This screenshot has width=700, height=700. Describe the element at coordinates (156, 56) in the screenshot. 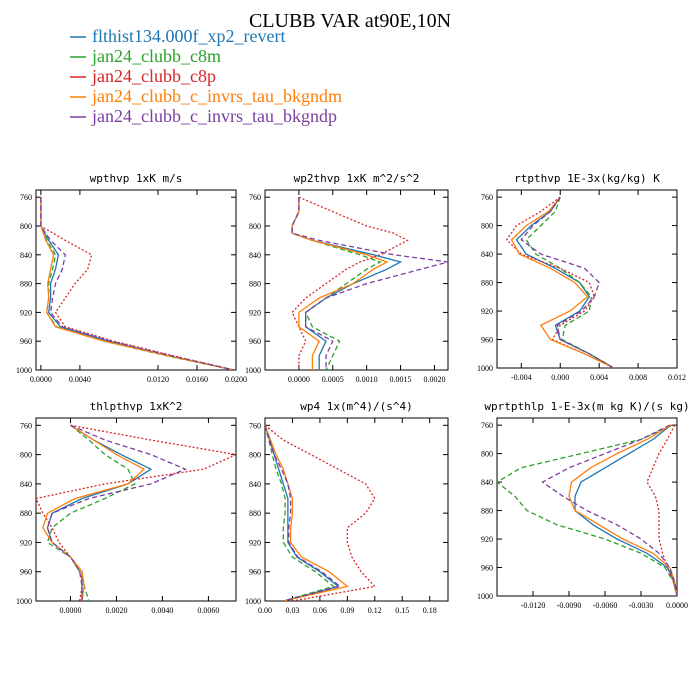

I see `legend-entry-1: jan24_clubb_c8m` at that location.